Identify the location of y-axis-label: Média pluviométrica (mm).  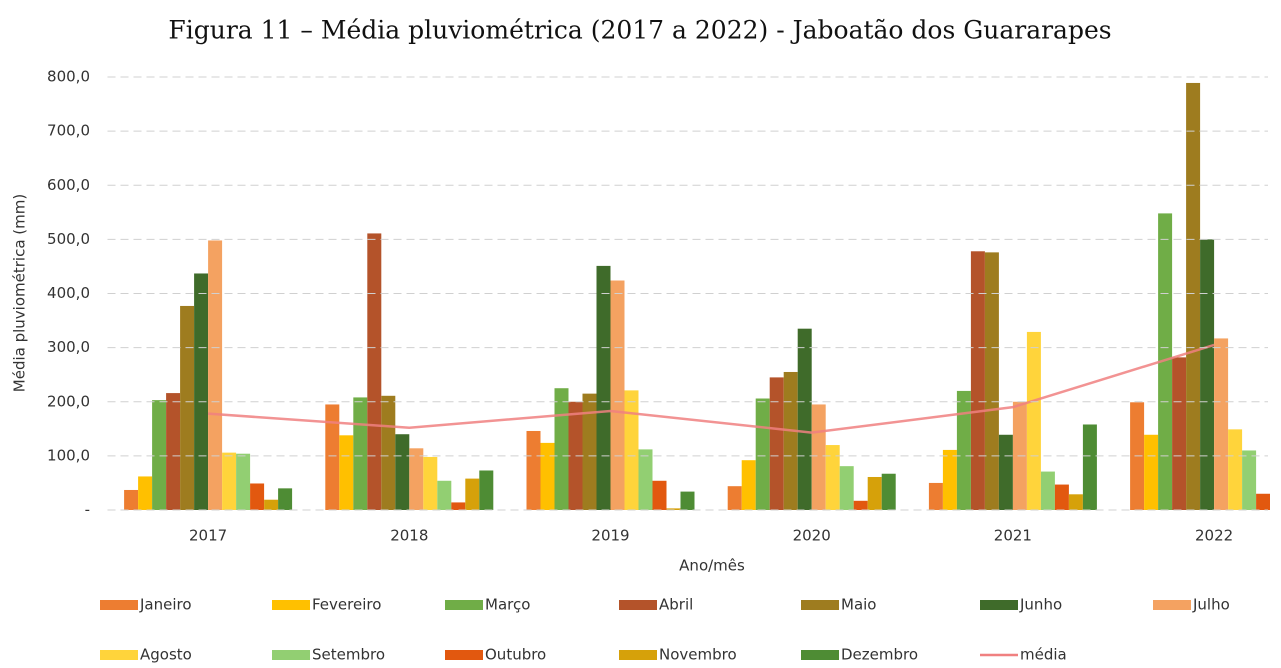
(20, 293).